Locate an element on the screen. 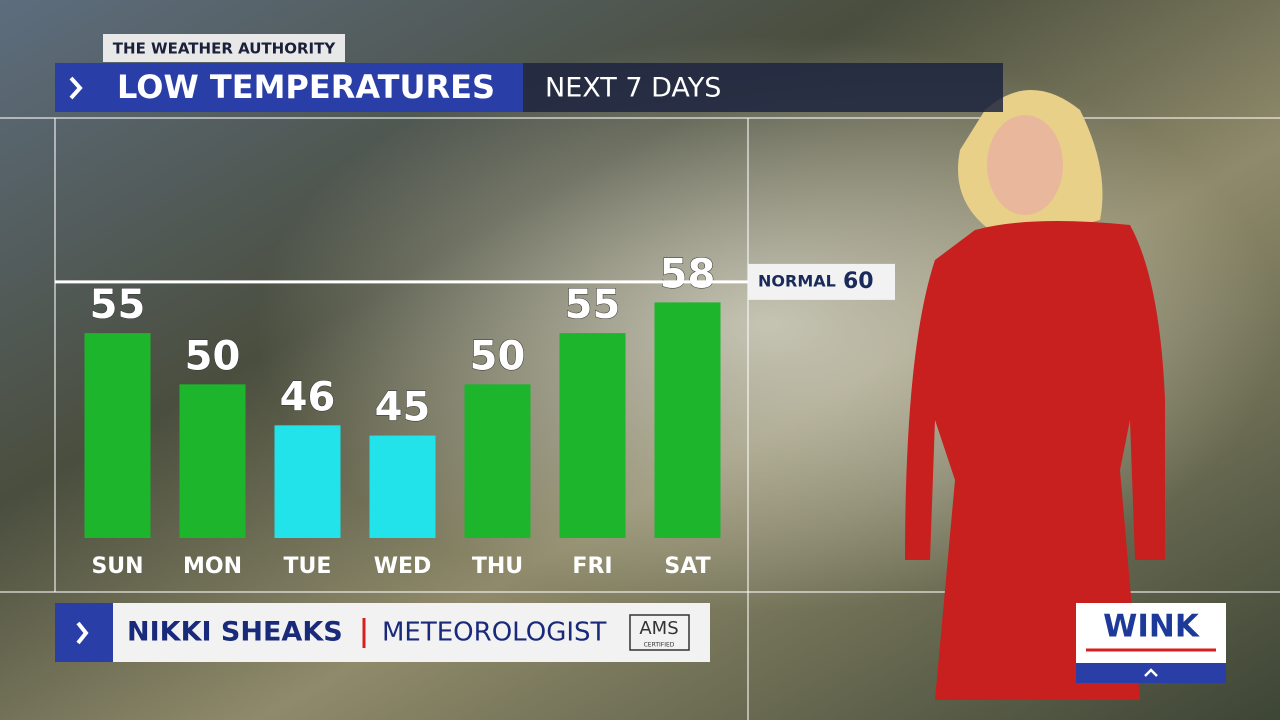 The height and width of the screenshot is (724, 1280). normal-box is located at coordinates (821, 281).